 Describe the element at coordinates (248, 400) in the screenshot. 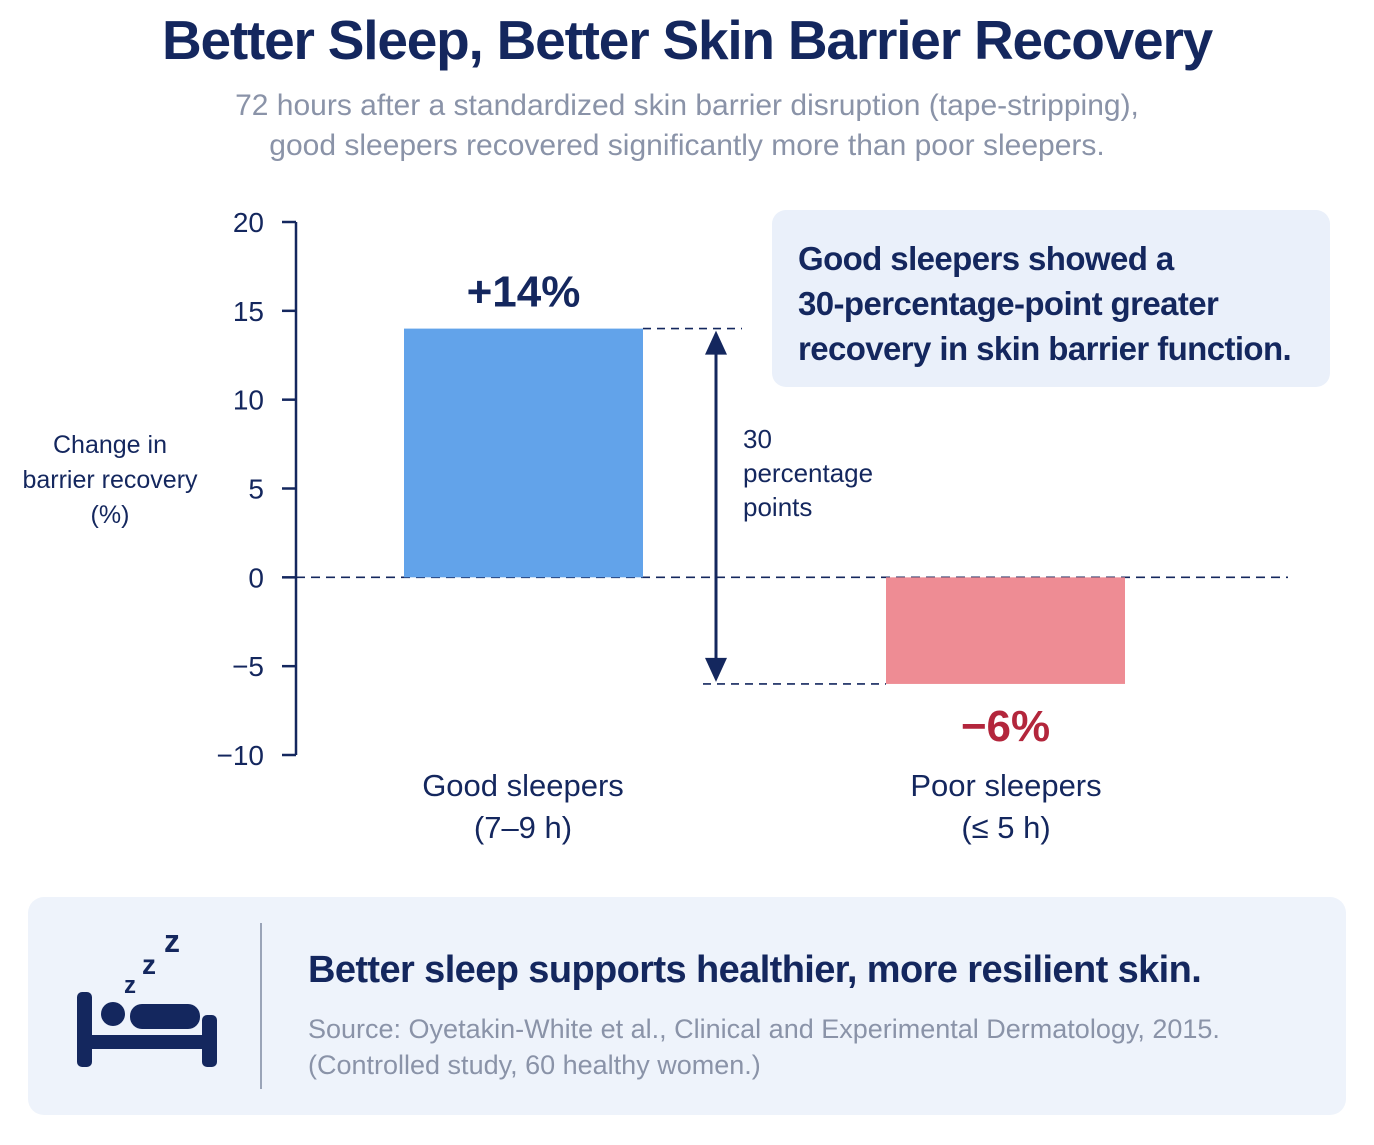

I see `y-tick-label: 10` at that location.